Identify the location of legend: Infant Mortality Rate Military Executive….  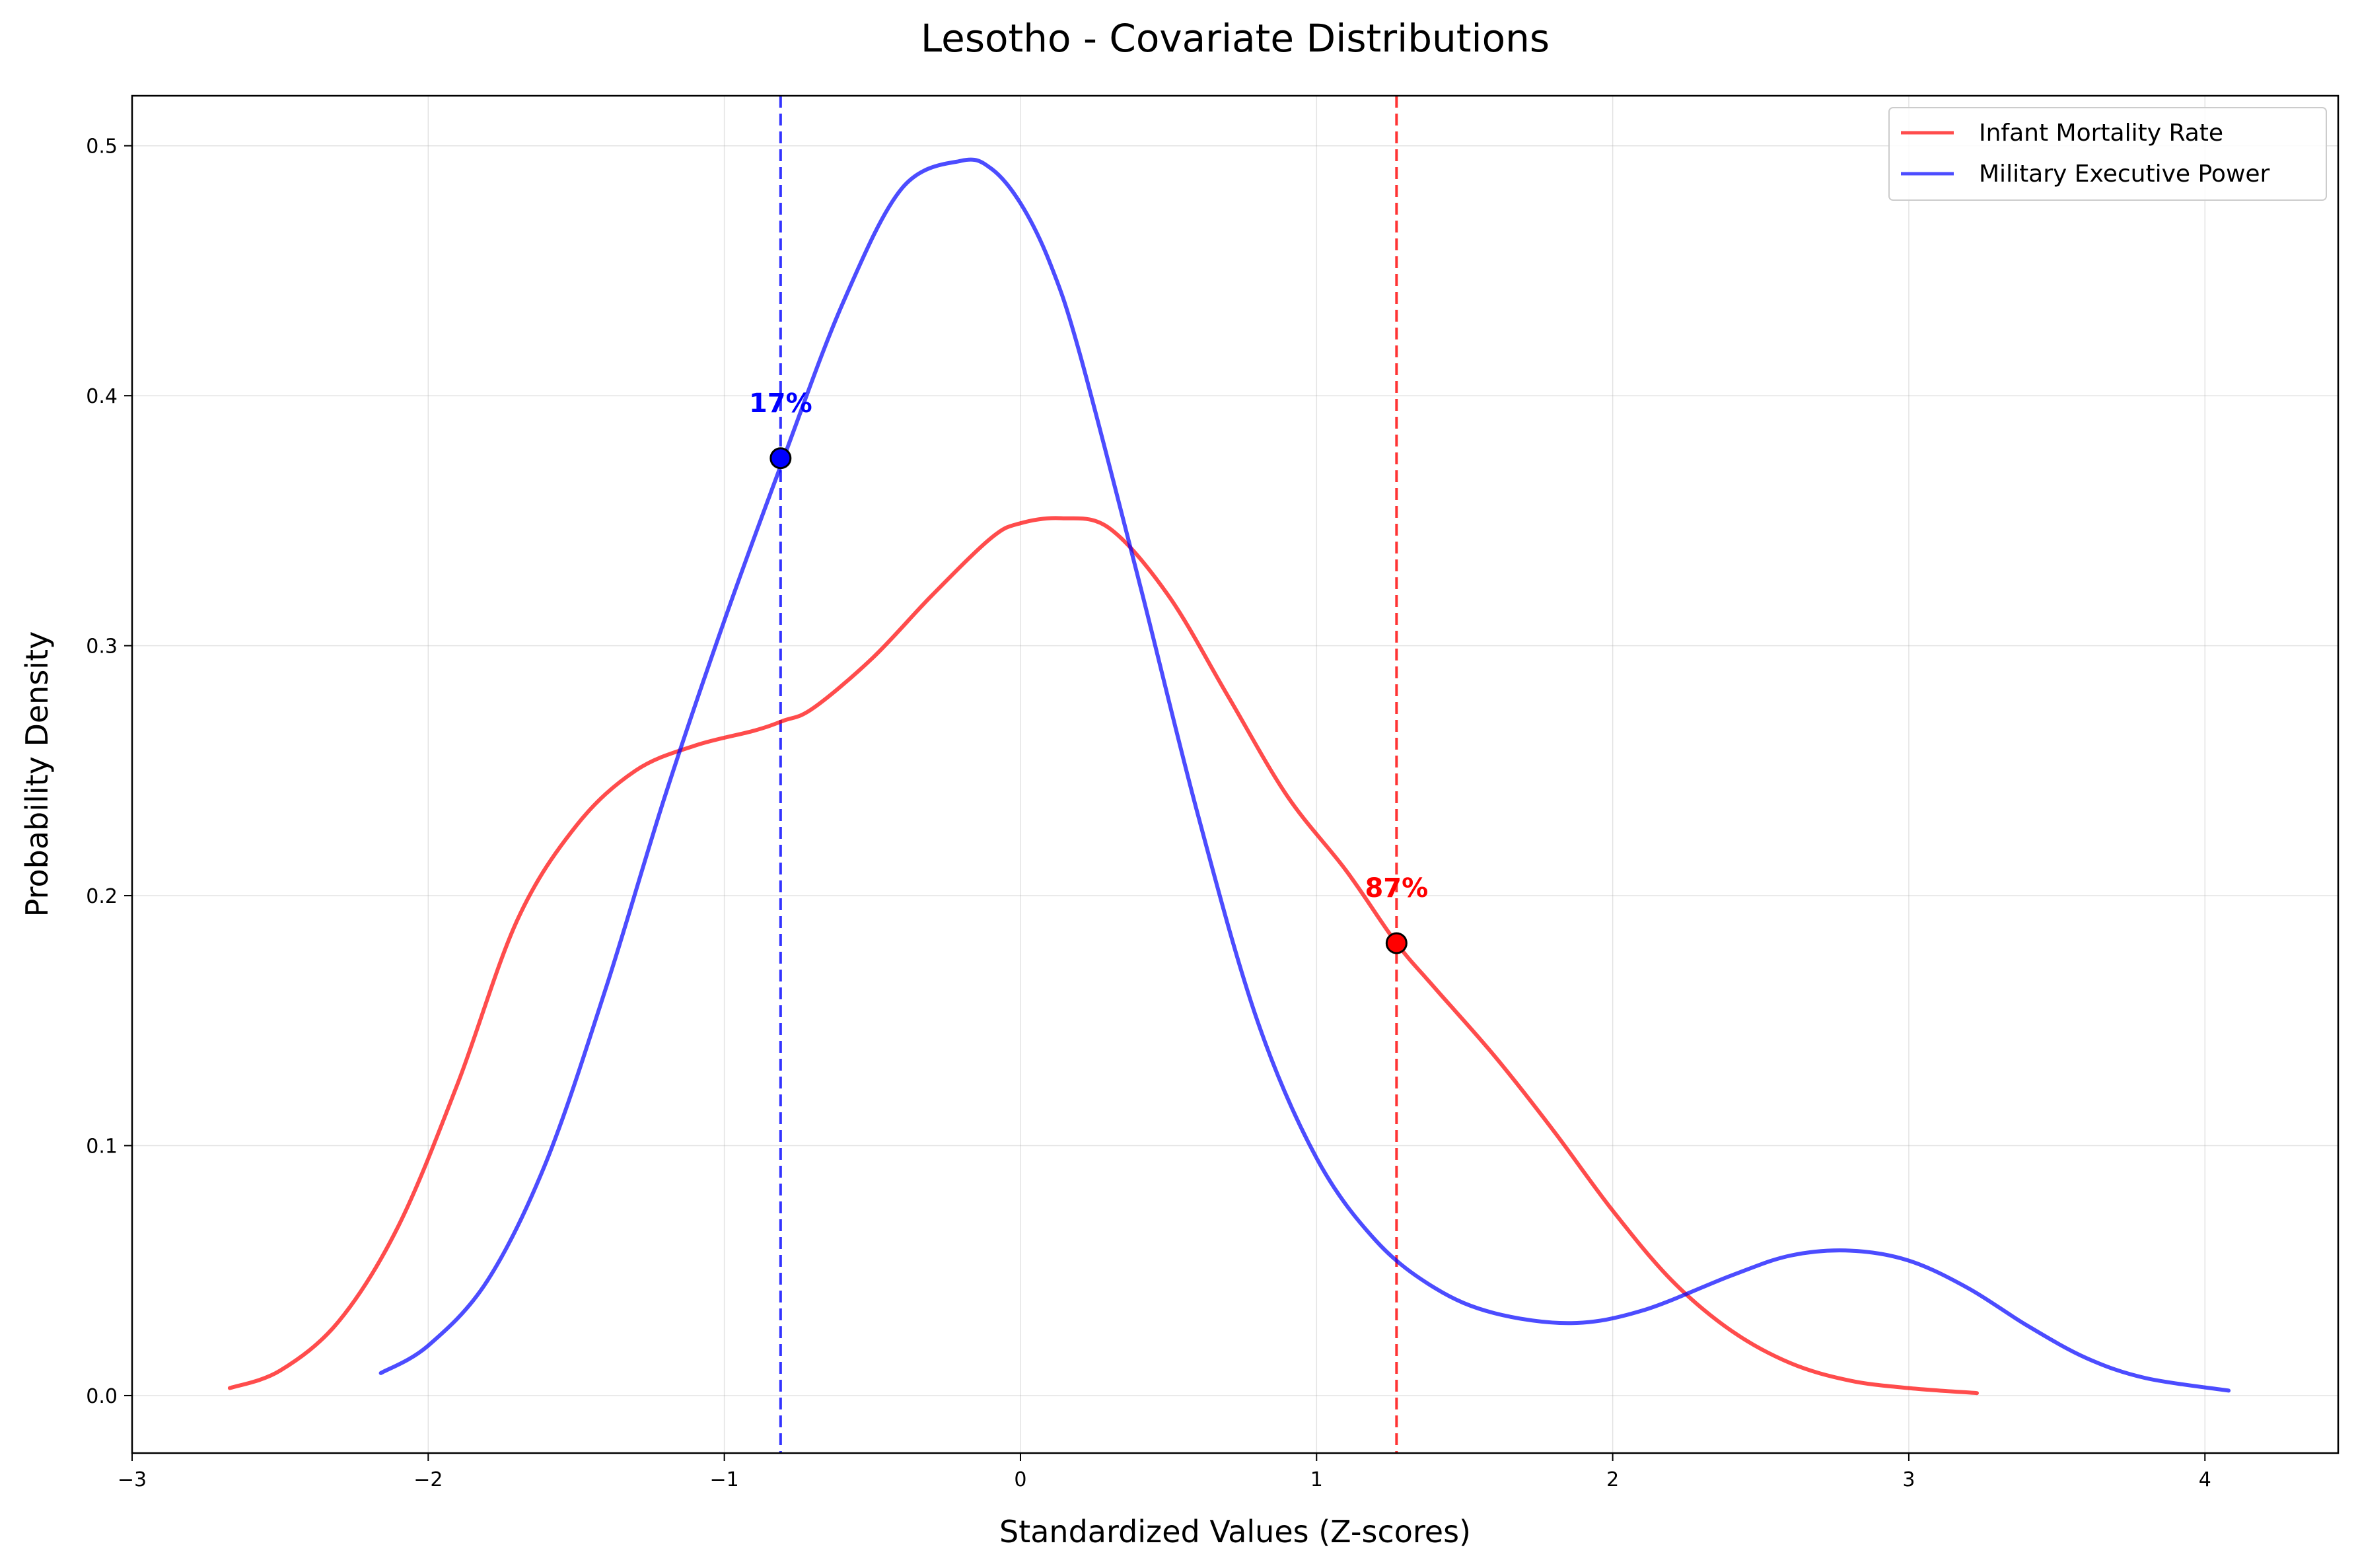
(2107, 154).